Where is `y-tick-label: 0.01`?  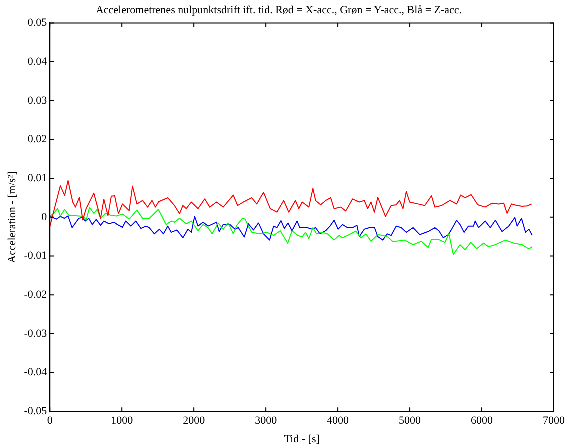
y-tick-label: 0.01 is located at coordinates (38, 178).